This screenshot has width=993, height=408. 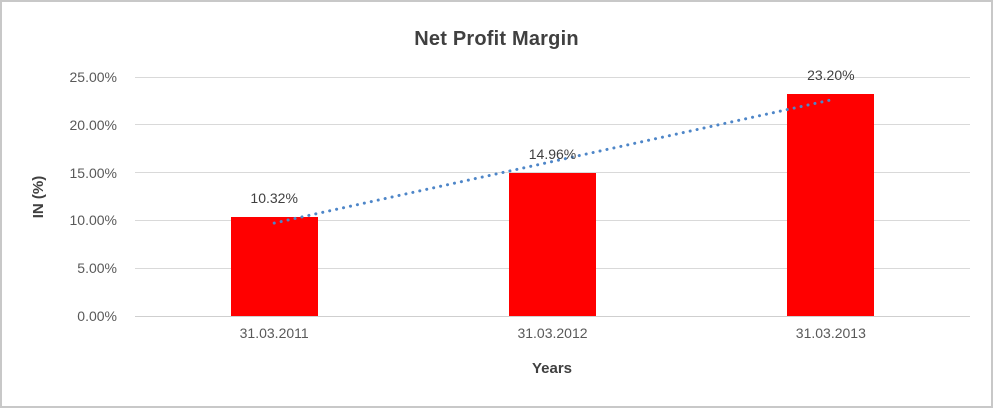 I want to click on y-axis-title: IN (%), so click(x=38, y=197).